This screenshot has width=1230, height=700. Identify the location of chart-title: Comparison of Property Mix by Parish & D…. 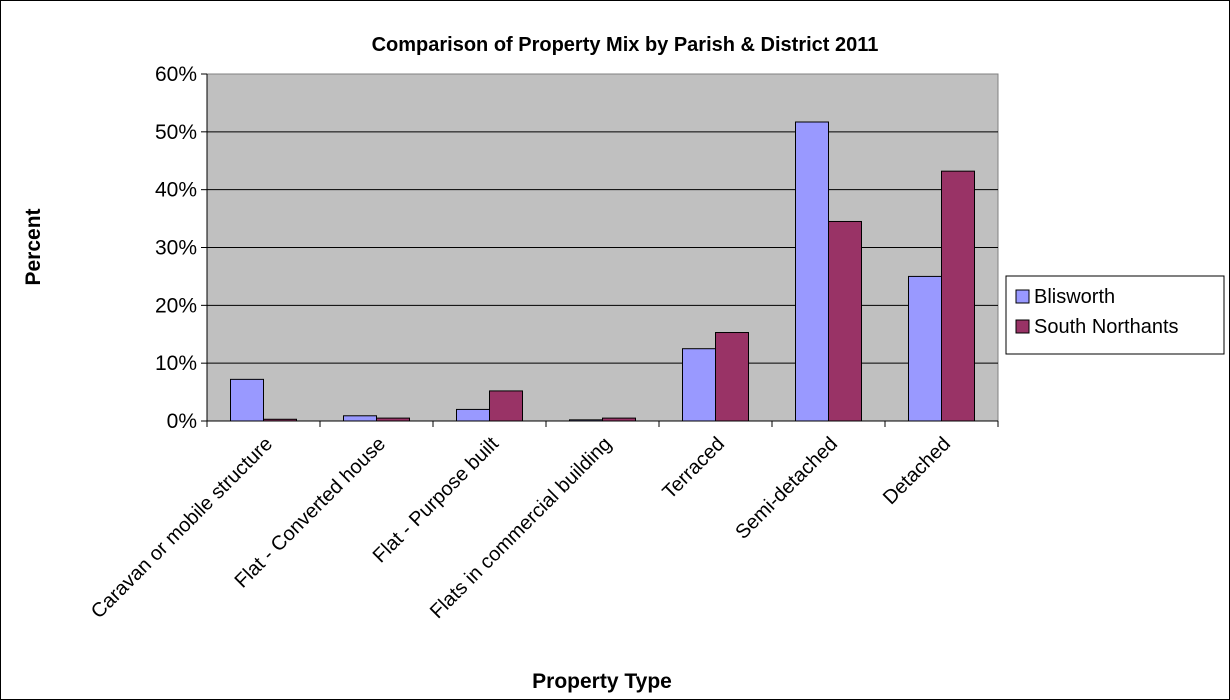
(625, 45).